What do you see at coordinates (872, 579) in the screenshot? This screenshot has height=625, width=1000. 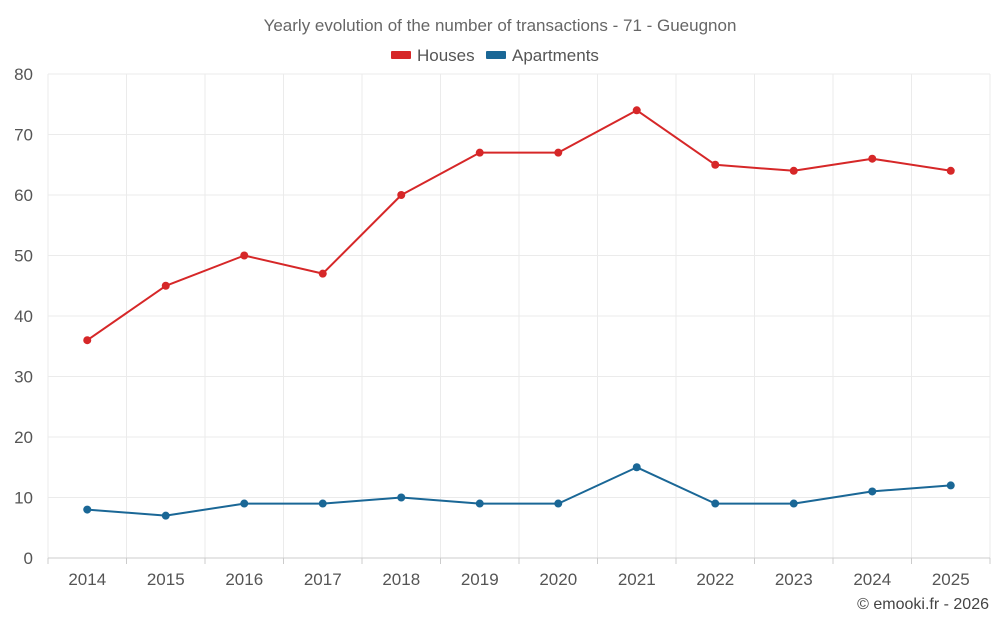 I see `x-tick-label: 2024` at bounding box center [872, 579].